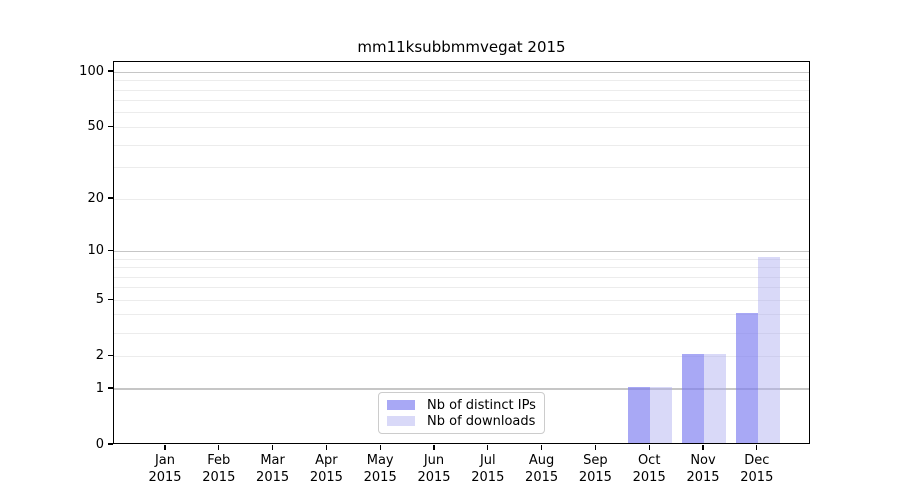 The width and height of the screenshot is (900, 500). What do you see at coordinates (541, 447) in the screenshot?
I see `x-tick-mark-aug-2015` at bounding box center [541, 447].